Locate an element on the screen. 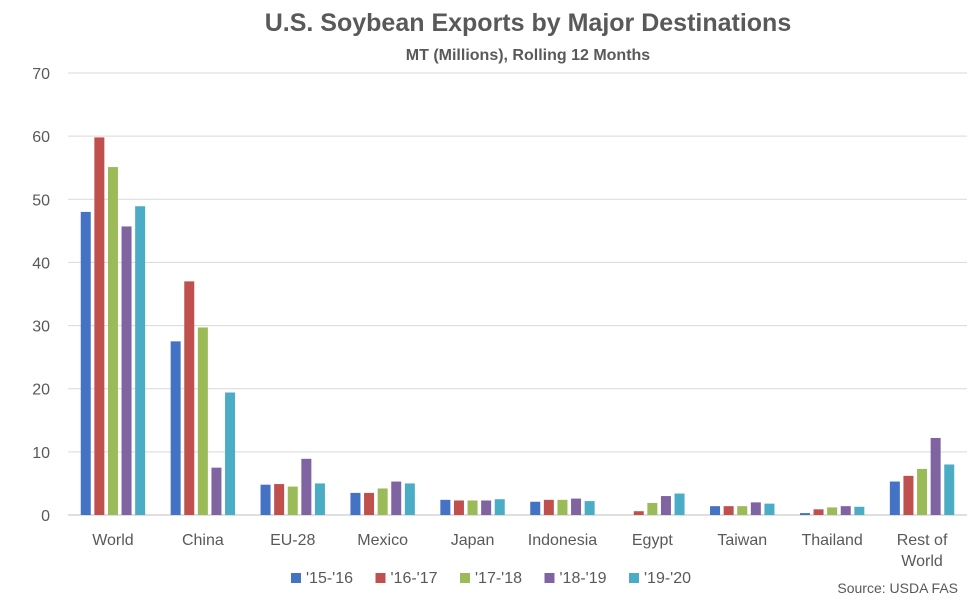 The width and height of the screenshot is (975, 601). y-tick-label: 70 is located at coordinates (41, 74).